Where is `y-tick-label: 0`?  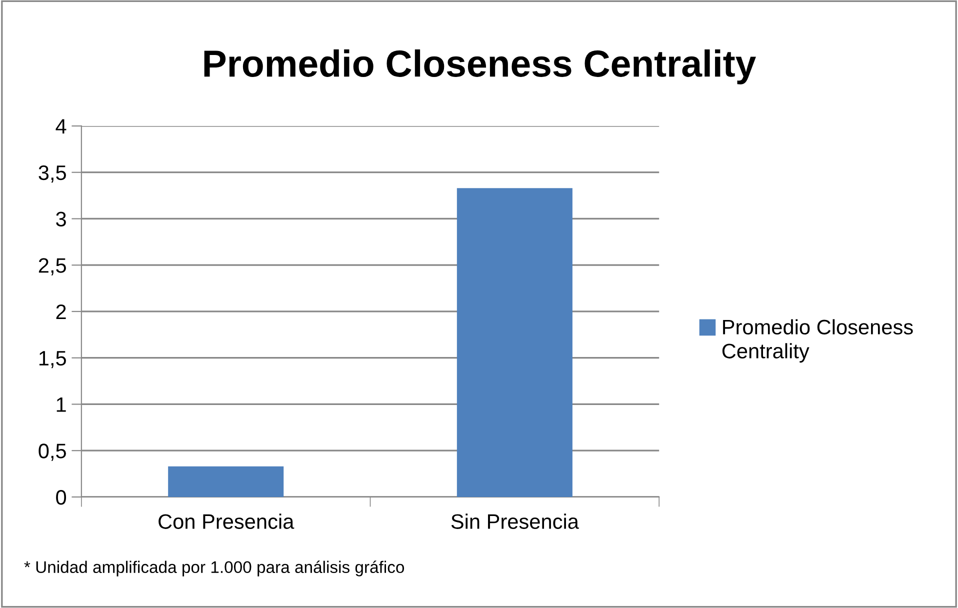
y-tick-label: 0 is located at coordinates (61, 497).